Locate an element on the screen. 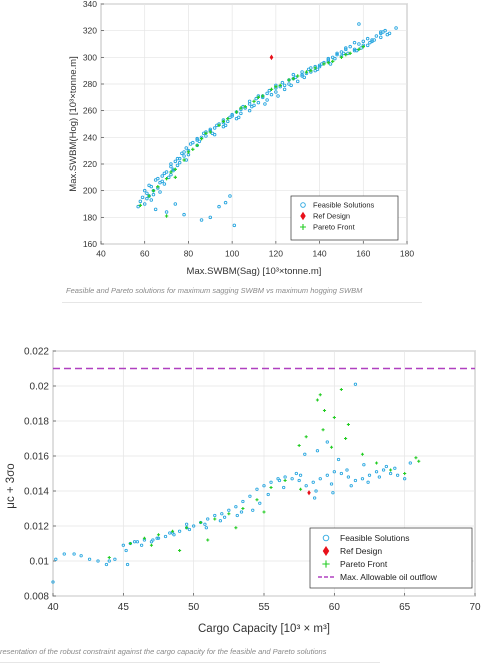 The height and width of the screenshot is (666, 497). legend-label: Ref Design is located at coordinates (331, 216).